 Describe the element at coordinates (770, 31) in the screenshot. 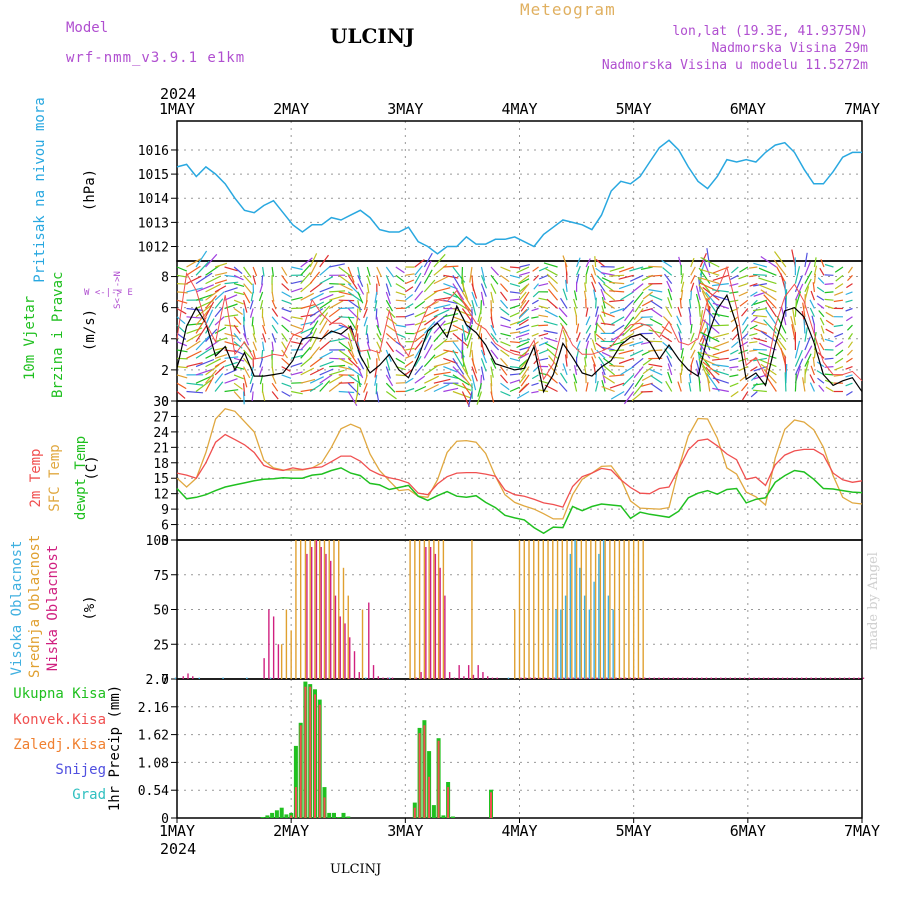

I see `lonlat-label: lon,lat (19.3E, 41.9375N)` at that location.